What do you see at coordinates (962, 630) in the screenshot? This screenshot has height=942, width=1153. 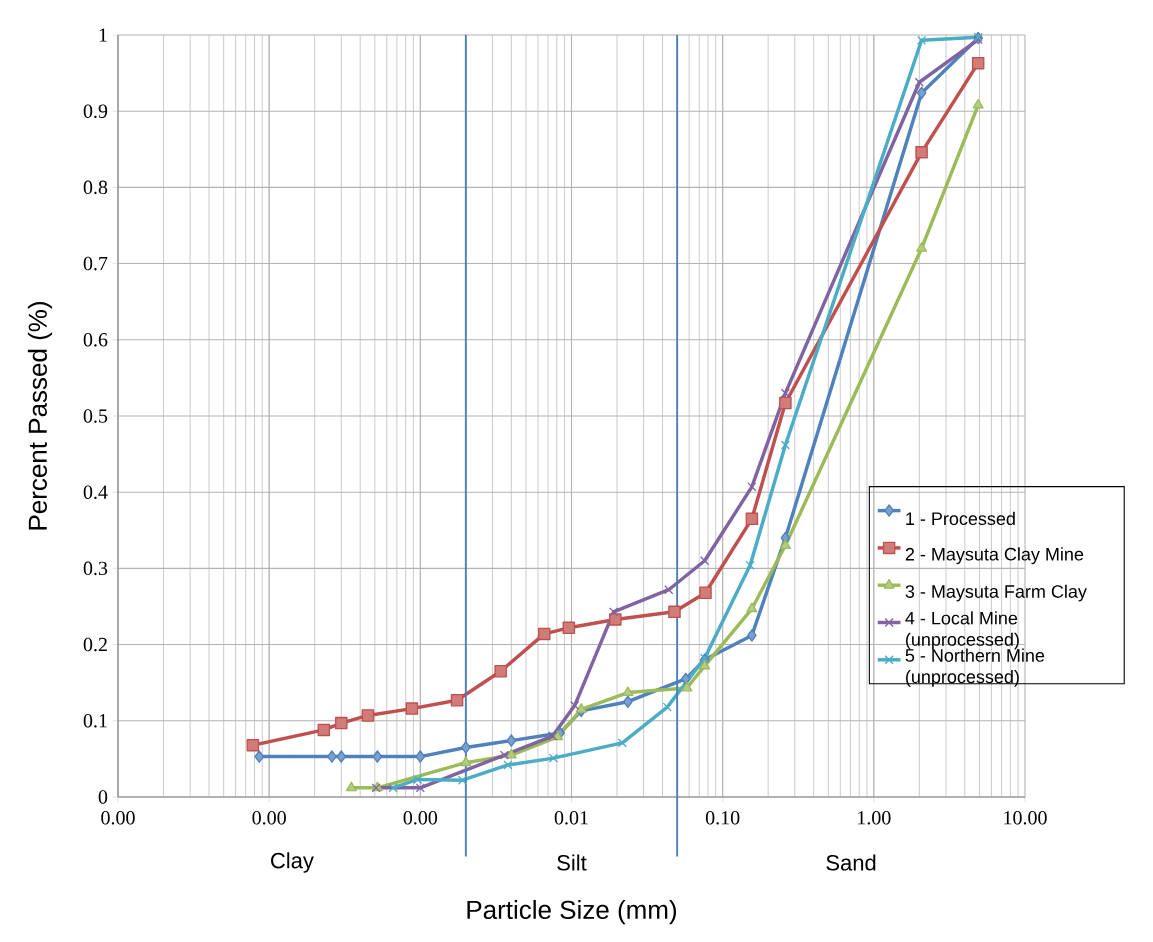 I see `legend-label: 4 - Local Mine (unprocessed)` at bounding box center [962, 630].